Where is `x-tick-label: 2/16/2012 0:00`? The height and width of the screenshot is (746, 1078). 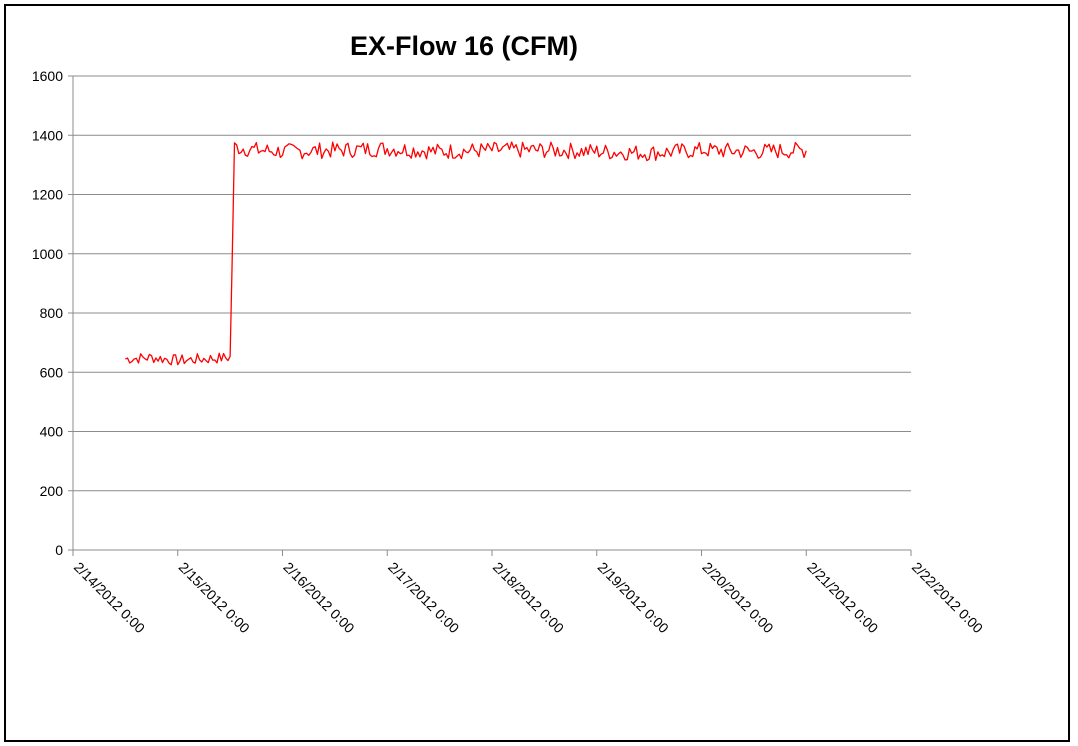
x-tick-label: 2/16/2012 0:00 is located at coordinates (319, 598).